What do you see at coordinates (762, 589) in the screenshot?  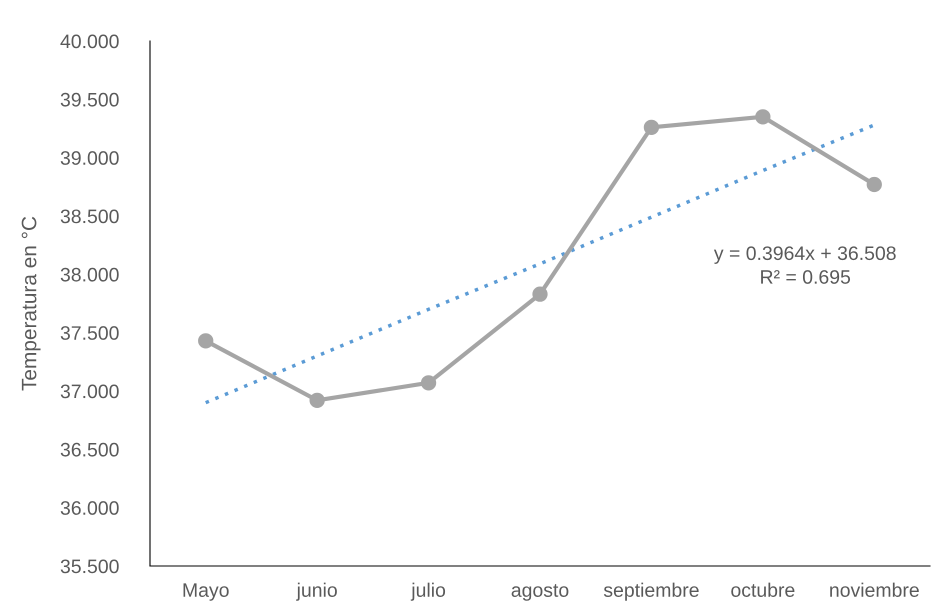 I see `x-tick-label: octubre` at bounding box center [762, 589].